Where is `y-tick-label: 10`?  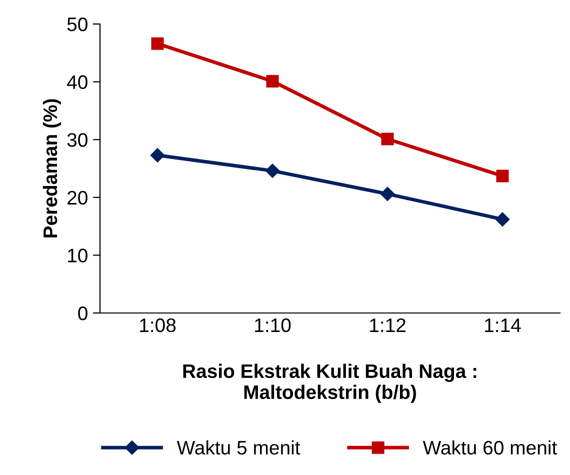
y-tick-label: 10 is located at coordinates (78, 255).